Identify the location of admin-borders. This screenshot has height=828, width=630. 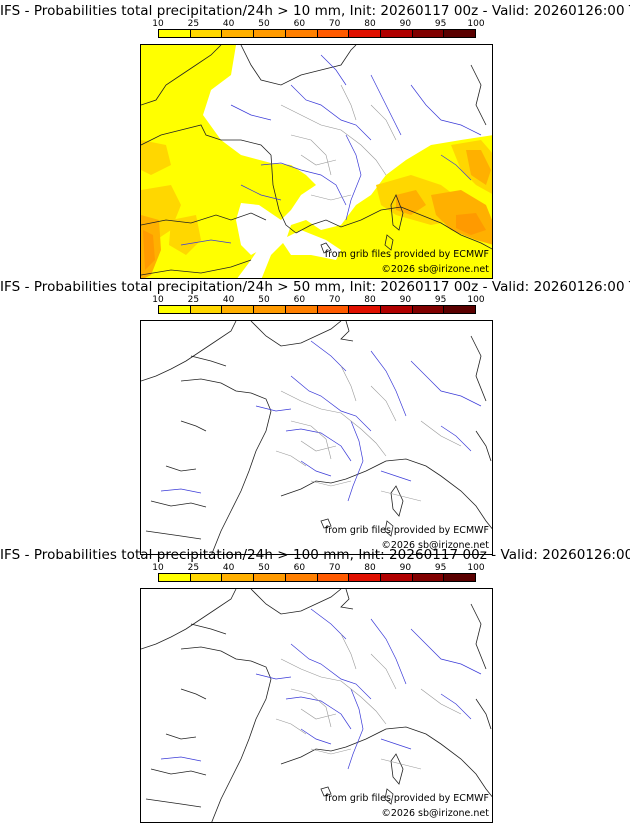
(338, 142).